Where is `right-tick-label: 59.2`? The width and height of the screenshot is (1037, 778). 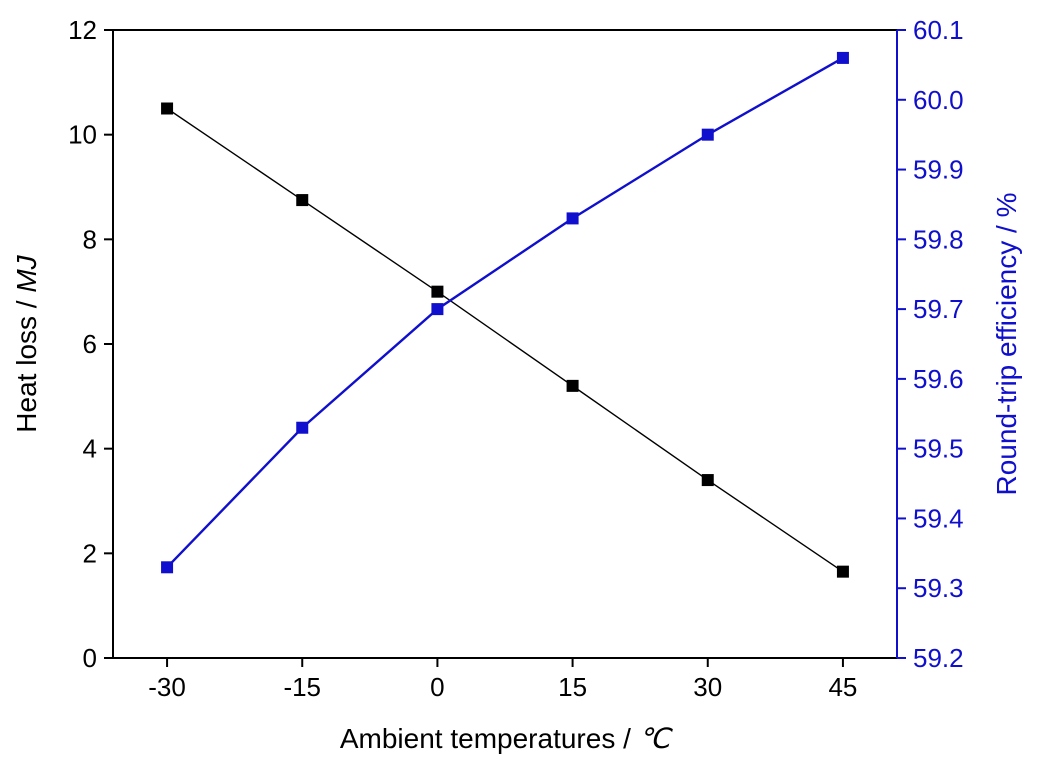 right-tick-label: 59.2 is located at coordinates (938, 658).